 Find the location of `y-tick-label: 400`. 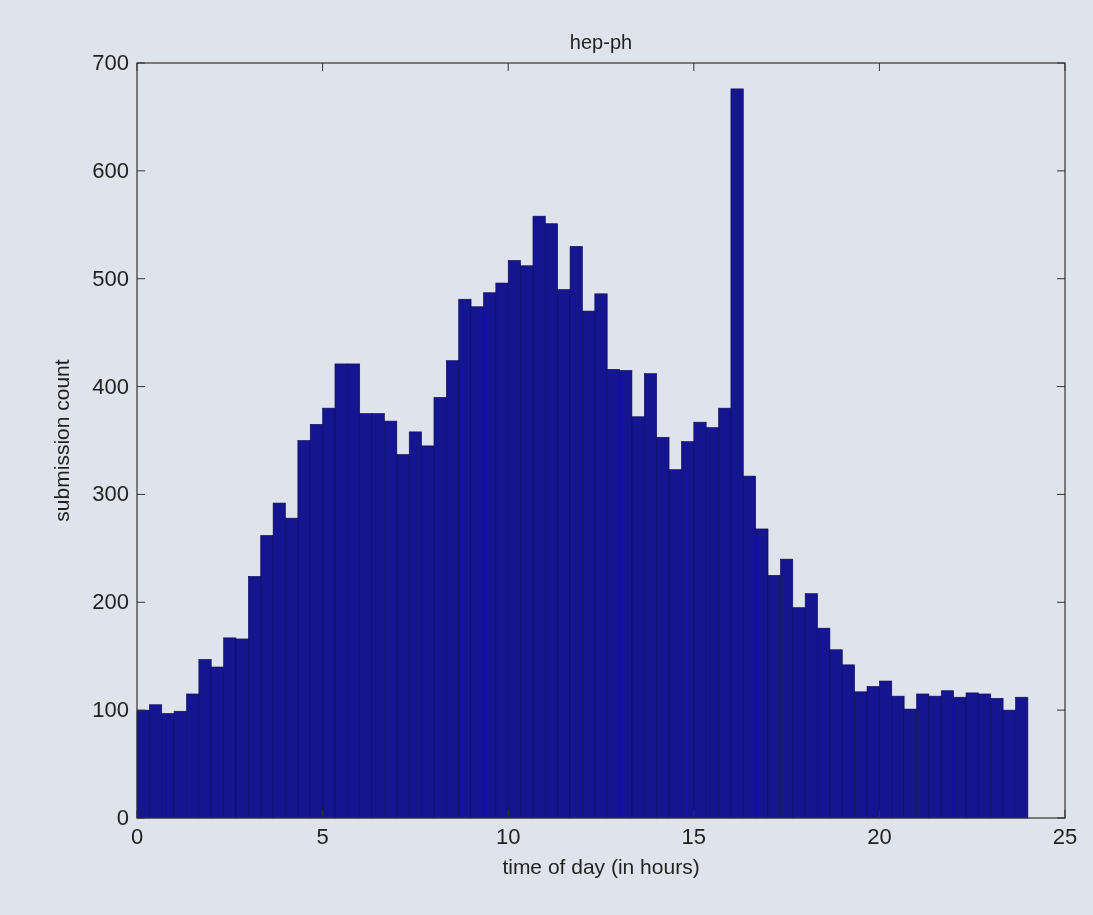

y-tick-label: 400 is located at coordinates (110, 386).